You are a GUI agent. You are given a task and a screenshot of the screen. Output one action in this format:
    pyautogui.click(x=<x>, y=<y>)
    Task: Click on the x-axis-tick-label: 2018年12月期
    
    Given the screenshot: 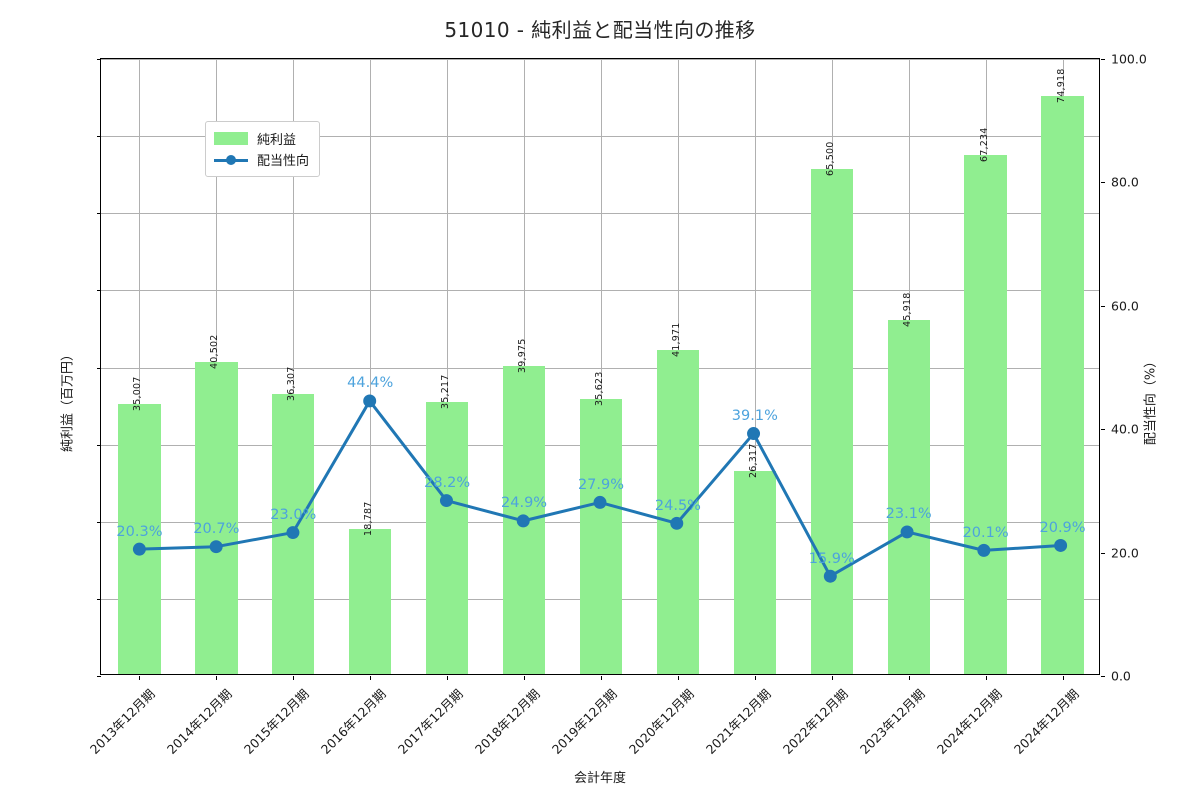 What is the action you would take?
    pyautogui.click(x=507, y=721)
    